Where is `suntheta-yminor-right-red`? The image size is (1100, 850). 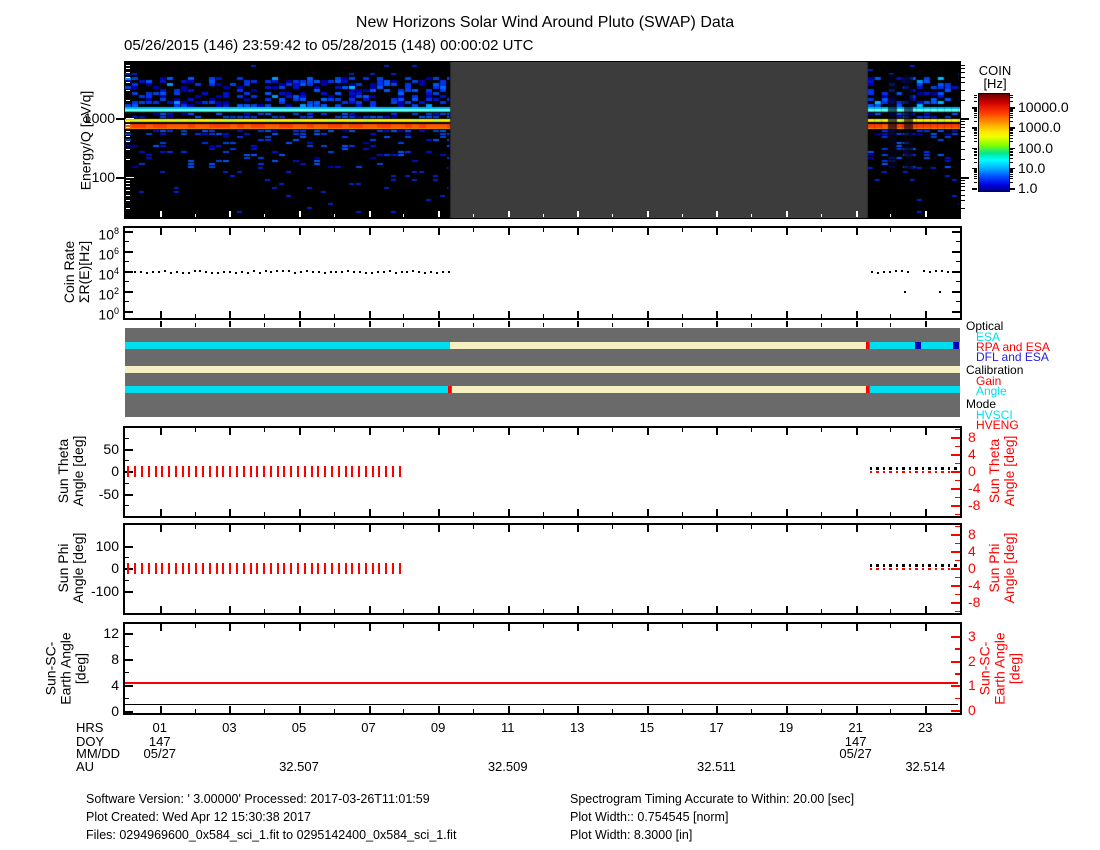 suntheta-yminor-right-red is located at coordinates (957, 429).